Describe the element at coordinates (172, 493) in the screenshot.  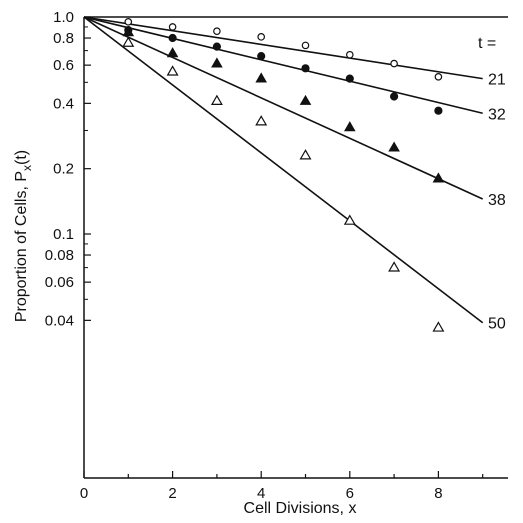
I see `x-tick-label: 2` at that location.